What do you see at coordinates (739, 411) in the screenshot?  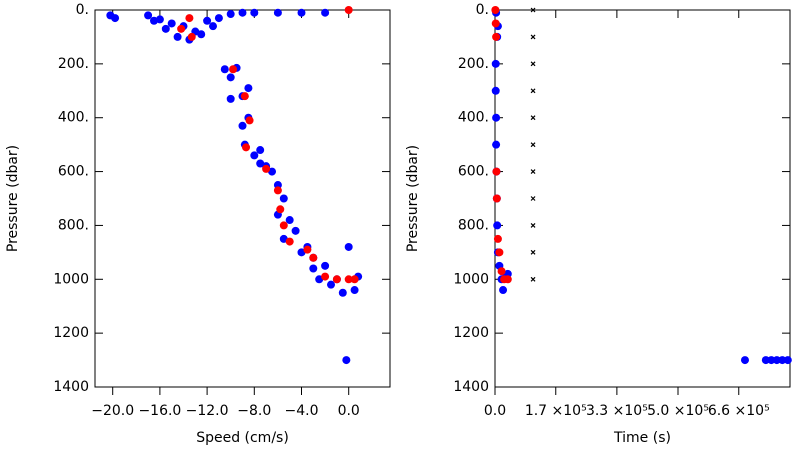 I see `x-tick-label: 6.6 ×10⁵` at bounding box center [739, 411].